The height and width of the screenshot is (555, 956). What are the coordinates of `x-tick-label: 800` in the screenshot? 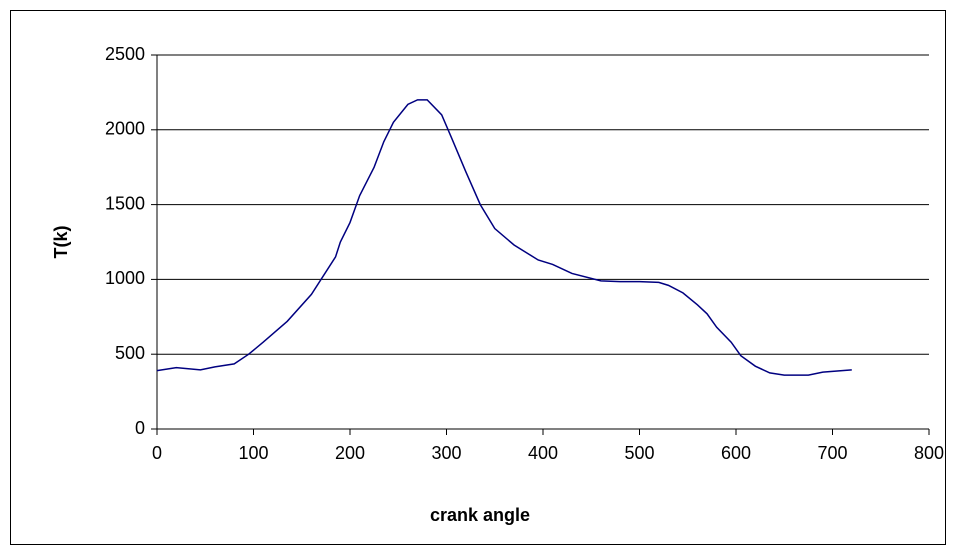 It's located at (929, 453).